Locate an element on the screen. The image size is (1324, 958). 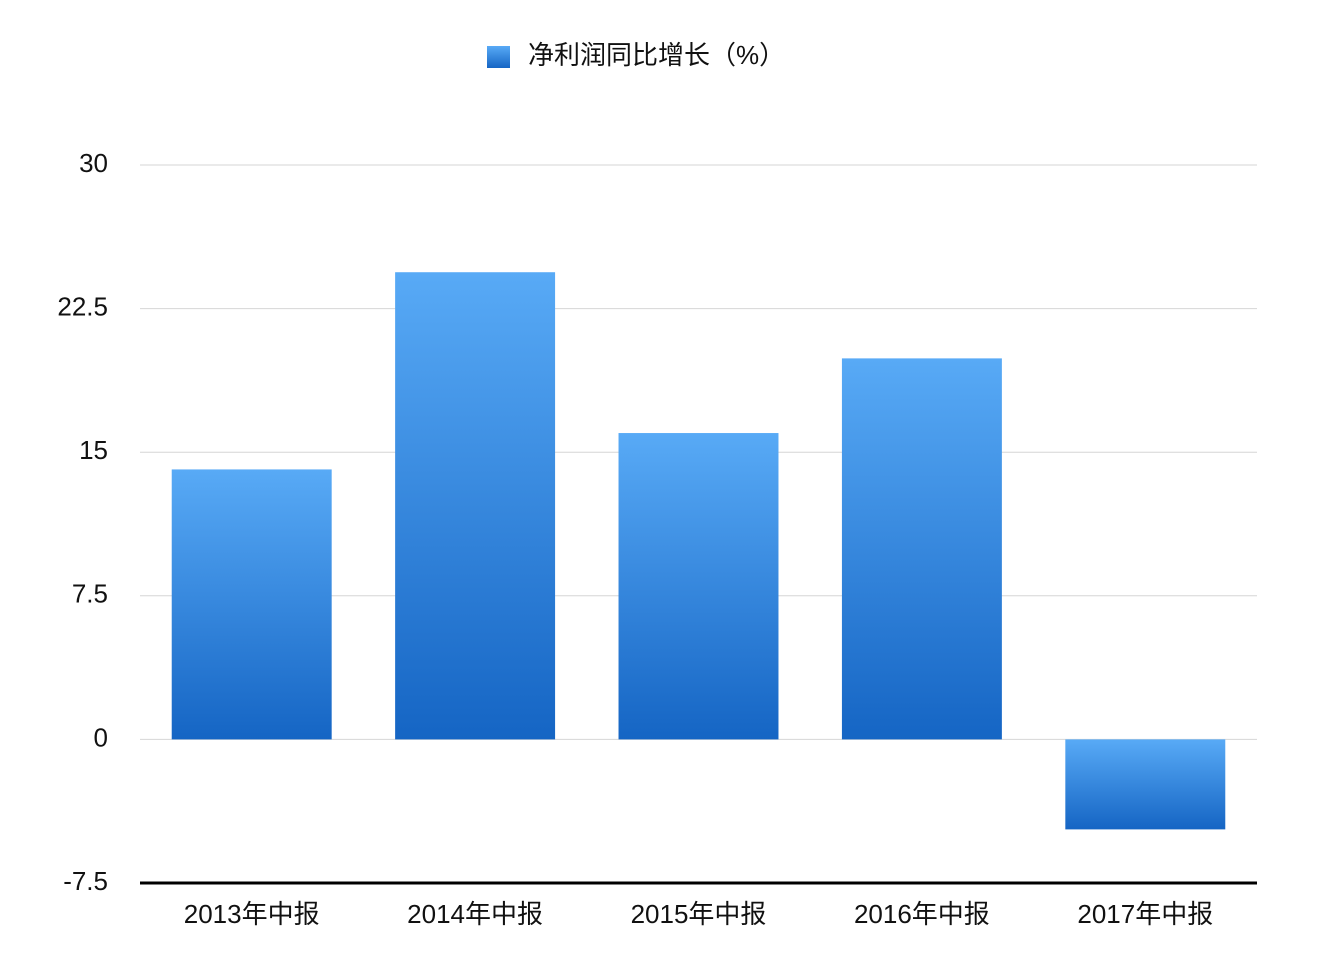
y-tick-label: 22.5 is located at coordinates (82, 306).